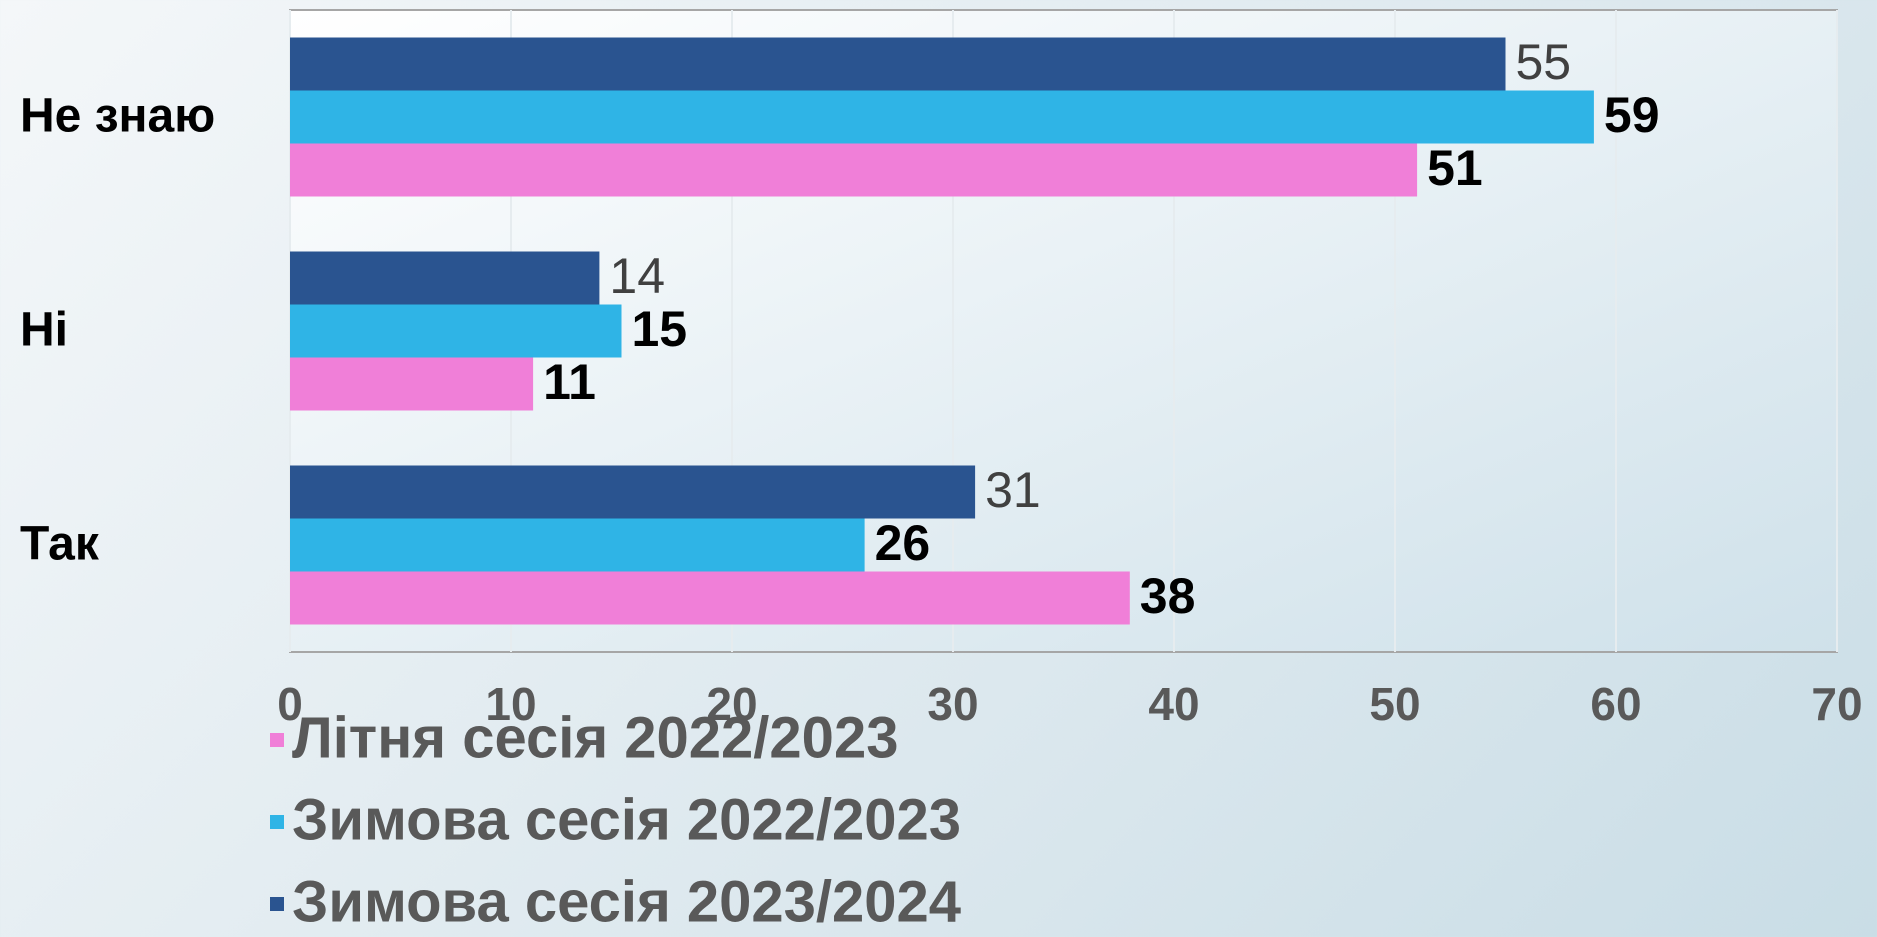  Describe the element at coordinates (1168, 596) in the screenshot. I see `data-label: 38` at that location.